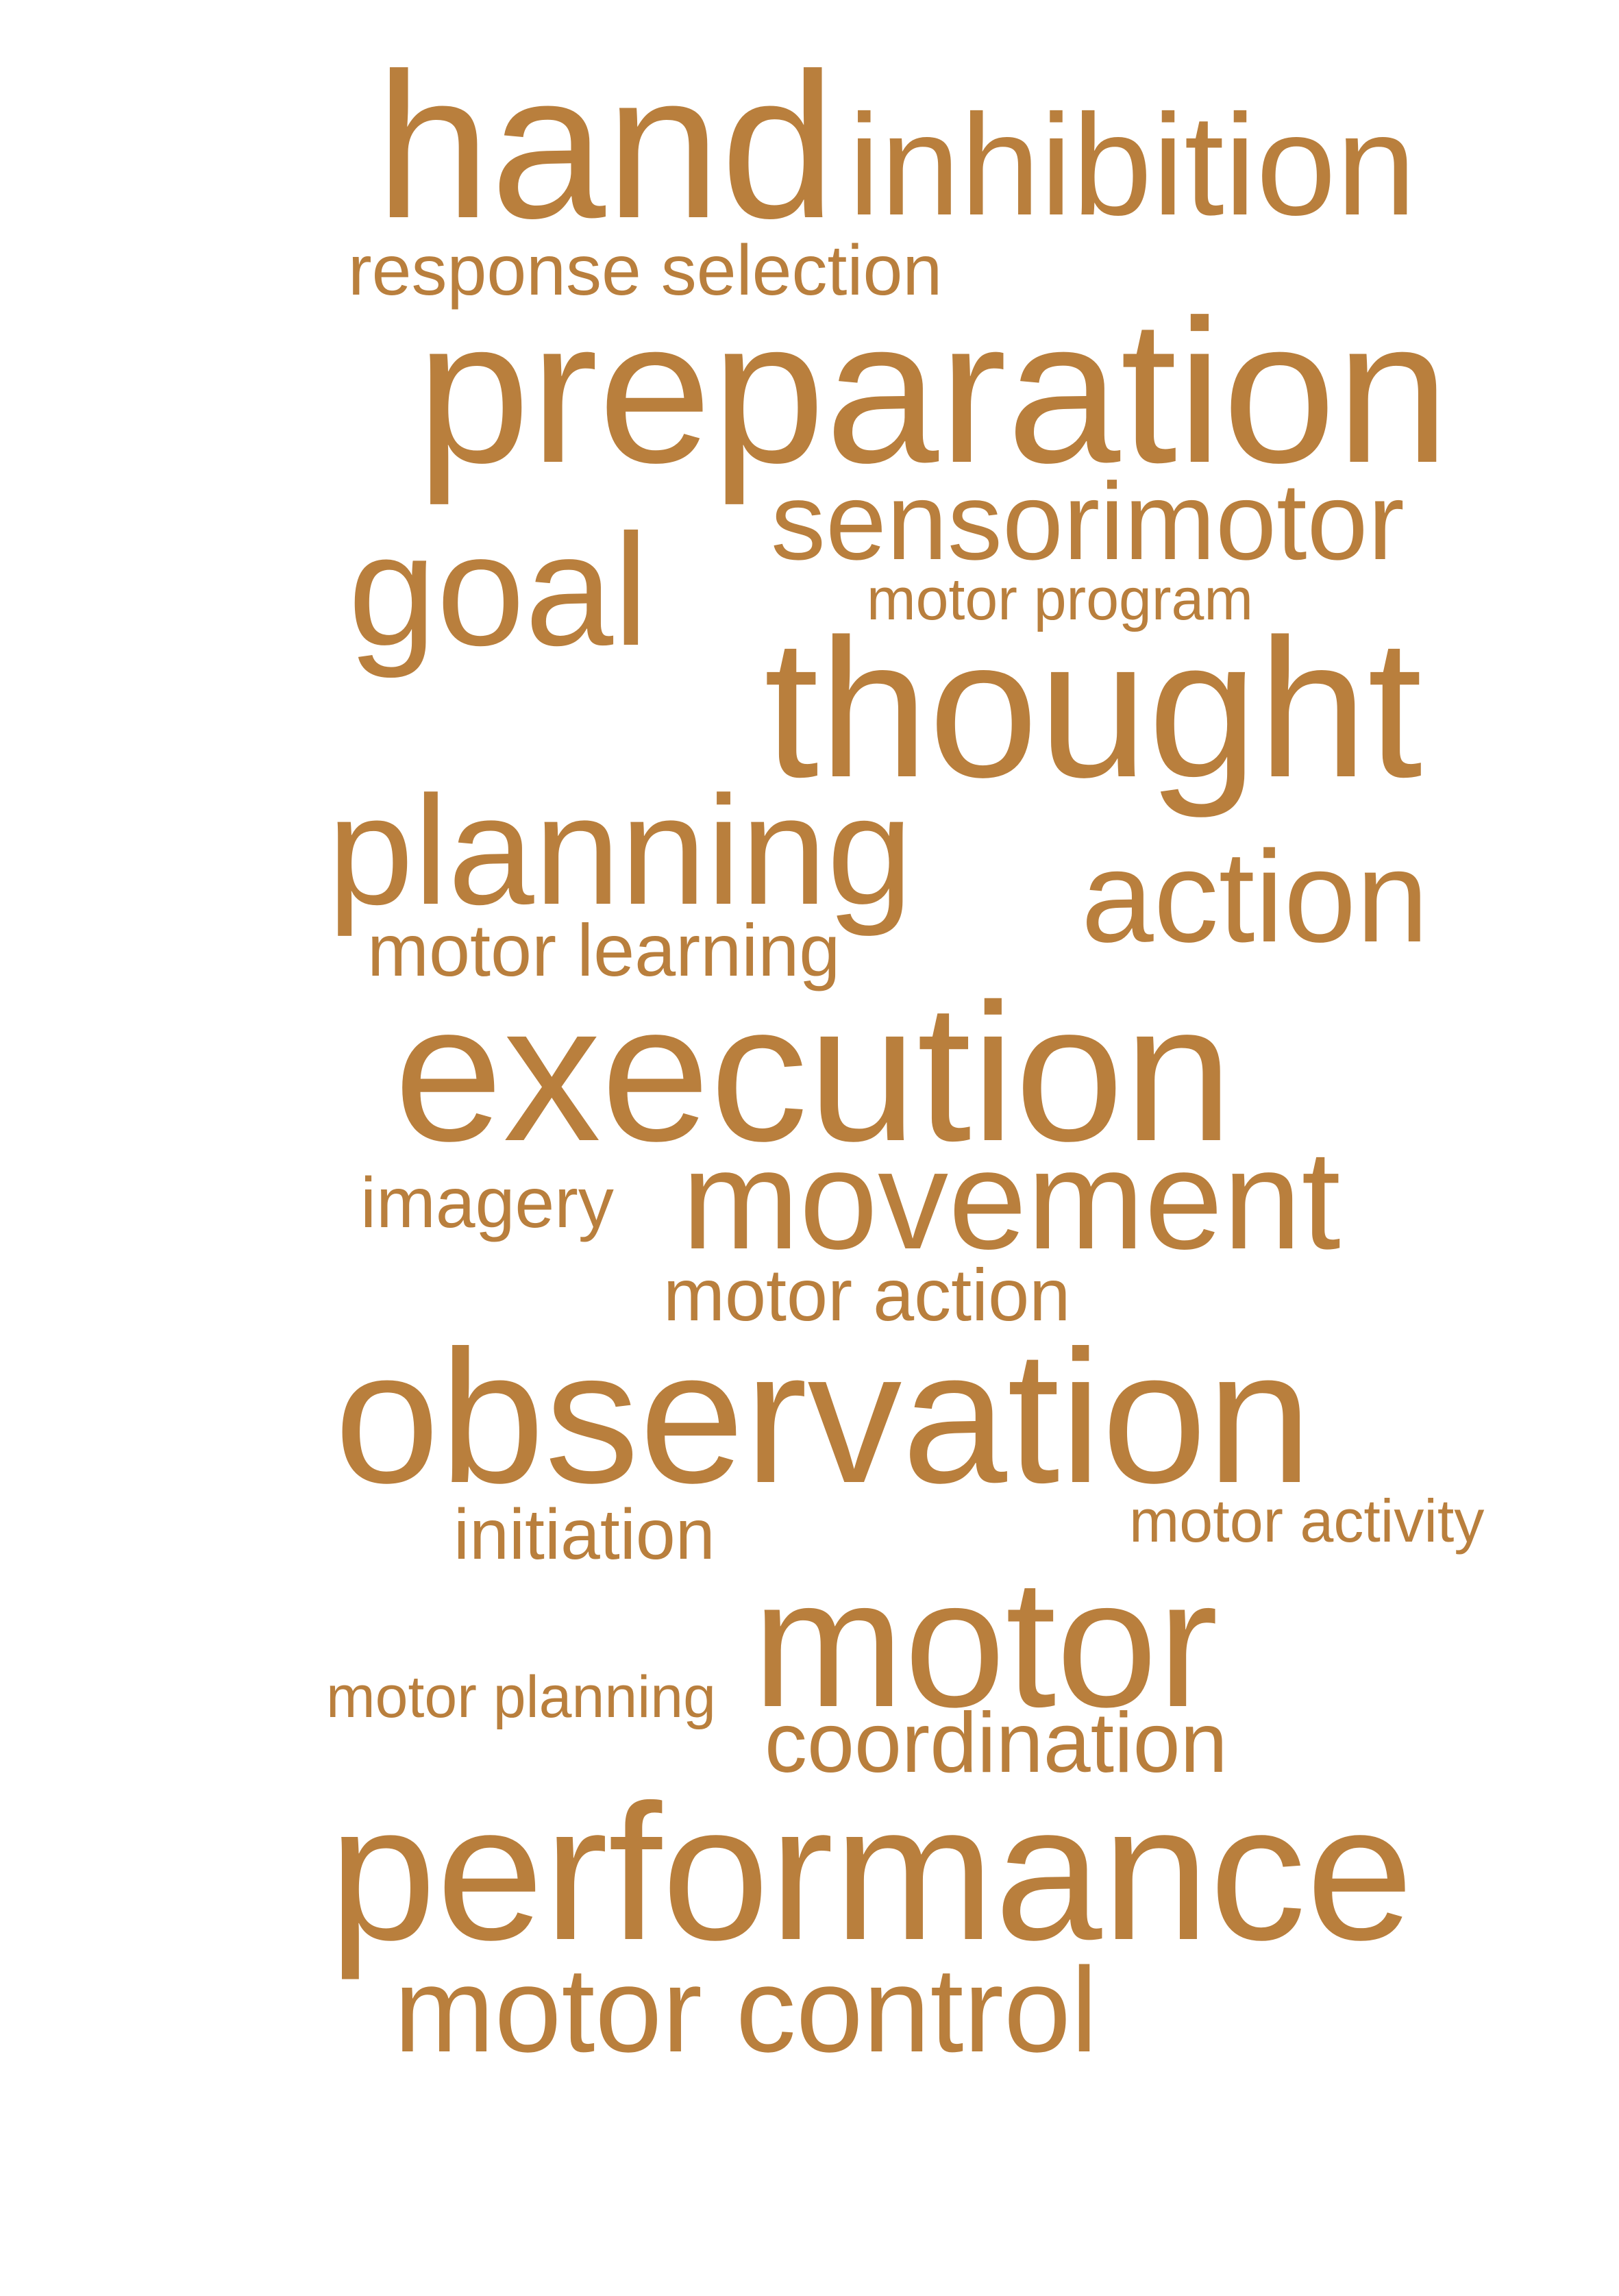 This screenshot has height=2296, width=1619. What do you see at coordinates (584, 1535) in the screenshot?
I see `word-initiation: initiation` at bounding box center [584, 1535].